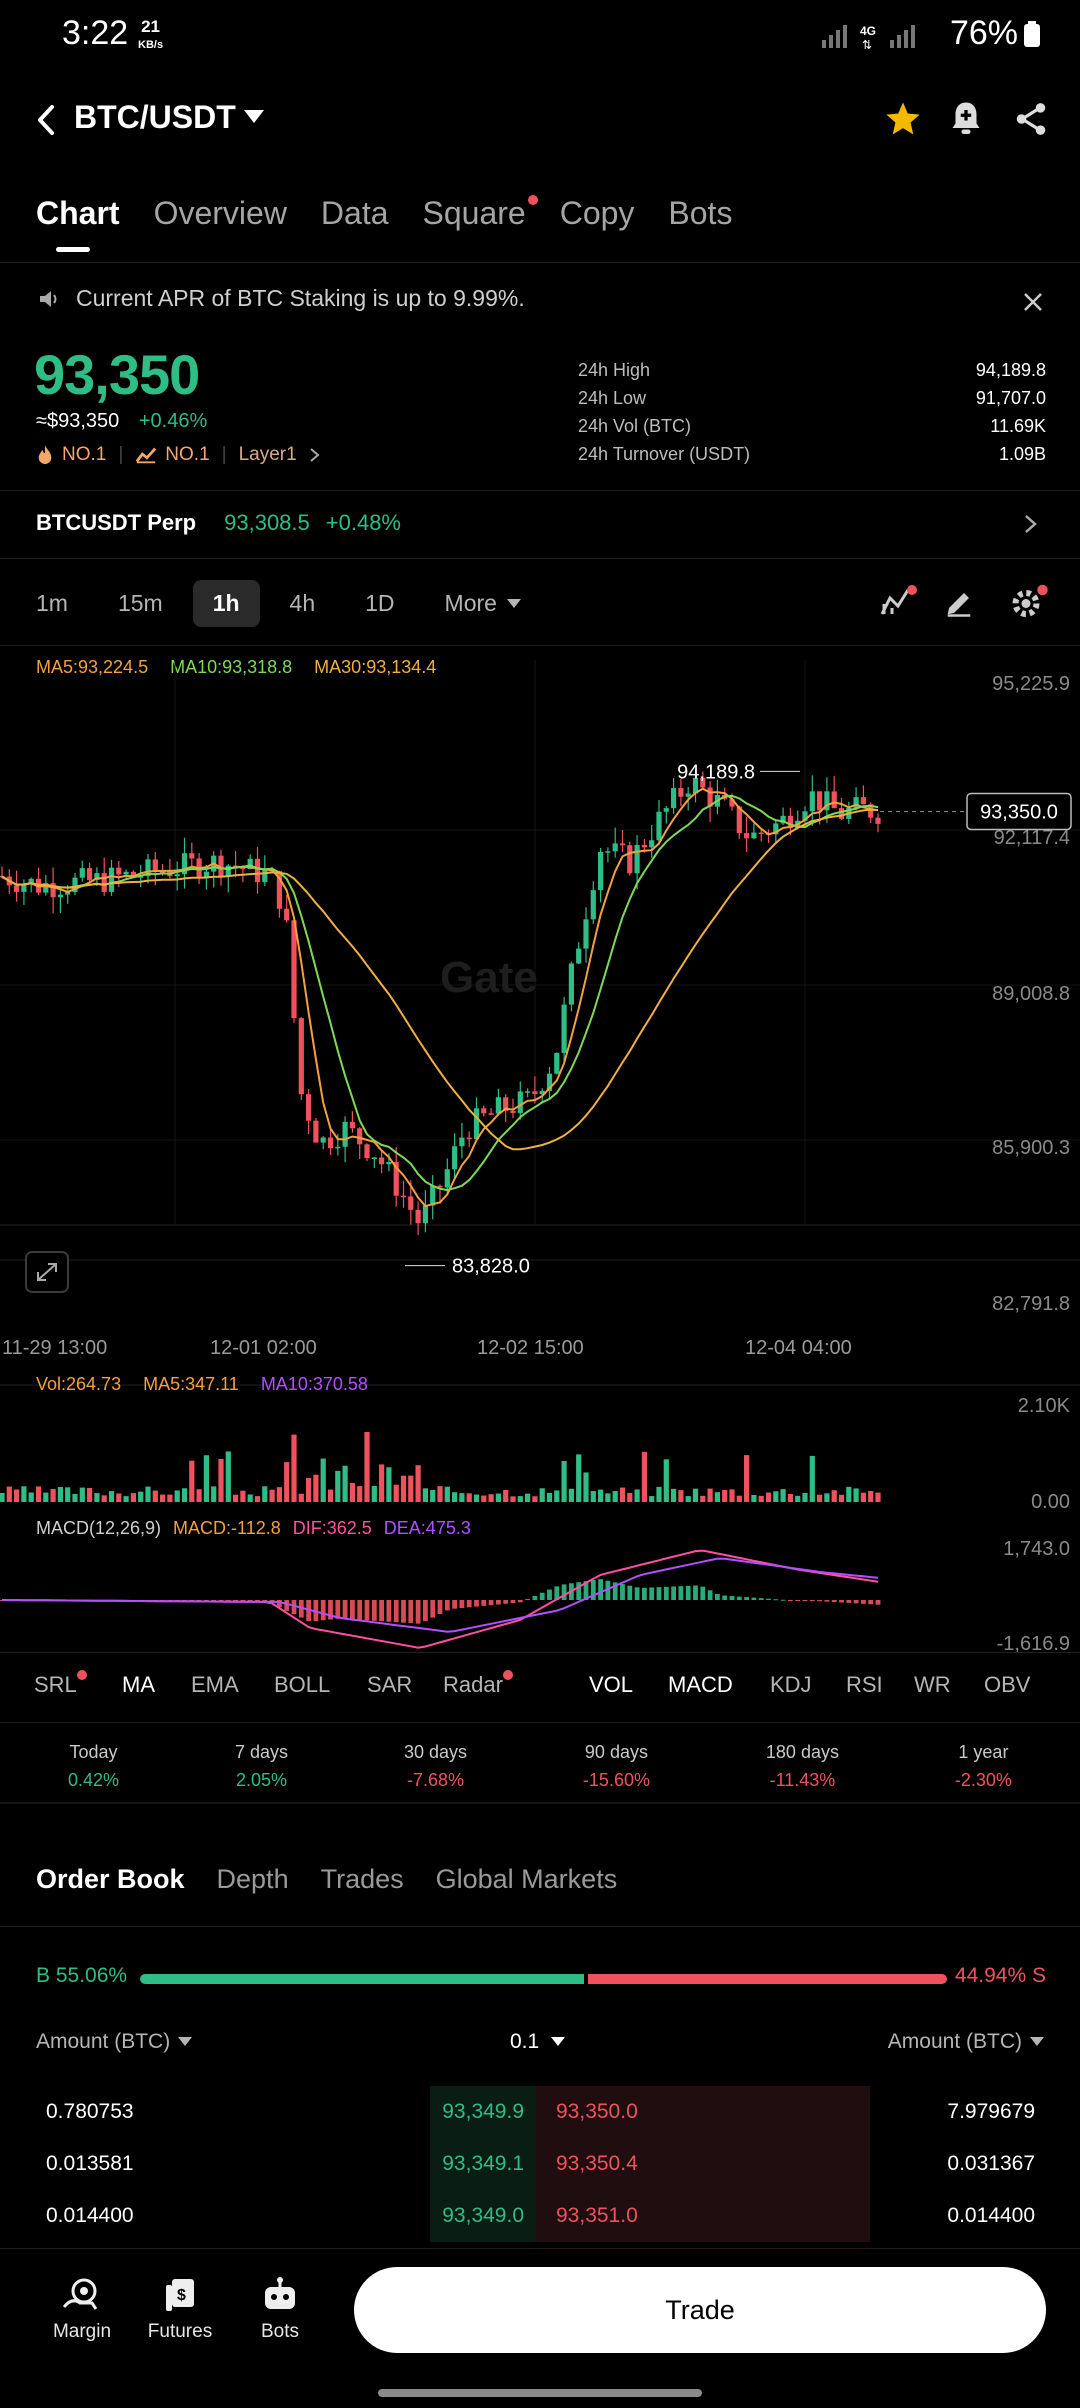  I want to click on tab-order-book: Order Book, so click(110, 1879).